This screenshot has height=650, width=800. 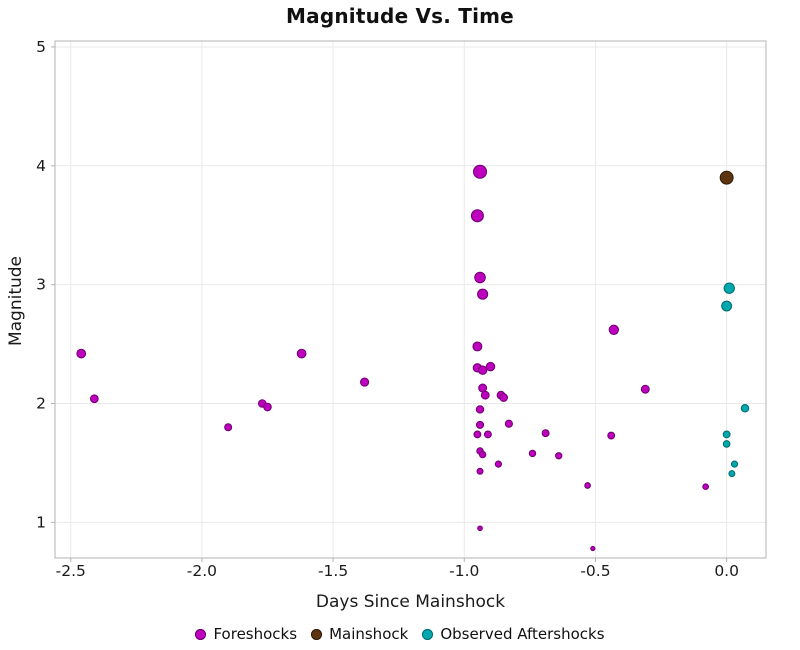 What do you see at coordinates (202, 571) in the screenshot?
I see `x-tick-label: -2.0` at bounding box center [202, 571].